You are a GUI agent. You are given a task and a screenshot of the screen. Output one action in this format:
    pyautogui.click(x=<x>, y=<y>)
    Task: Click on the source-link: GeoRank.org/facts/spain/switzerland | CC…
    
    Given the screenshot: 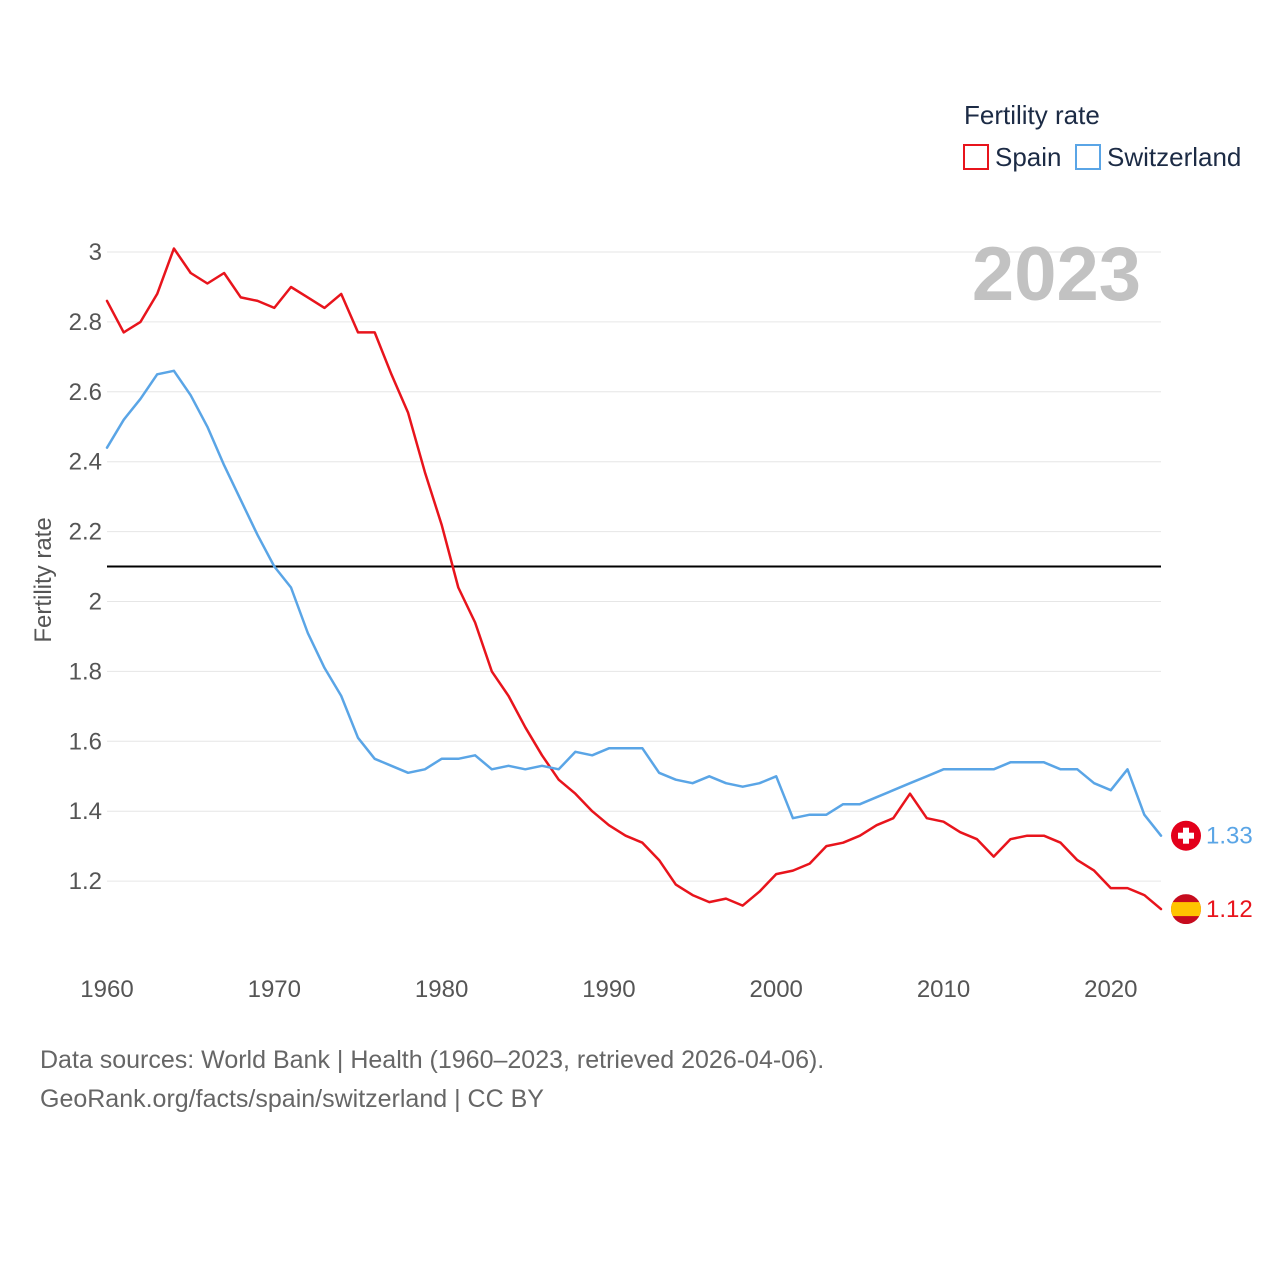 What is the action you would take?
    pyautogui.click(x=292, y=1099)
    